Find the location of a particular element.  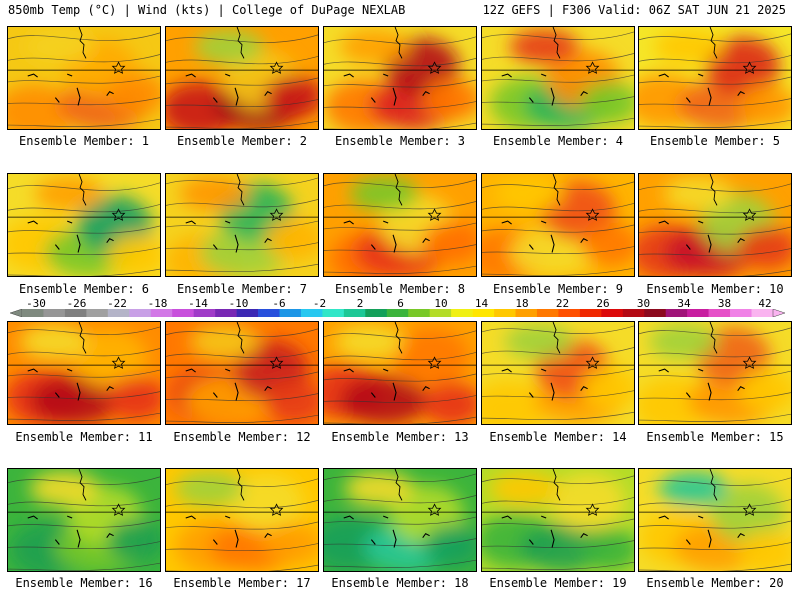

colorbar-tick-label: 42 is located at coordinates (765, 303).